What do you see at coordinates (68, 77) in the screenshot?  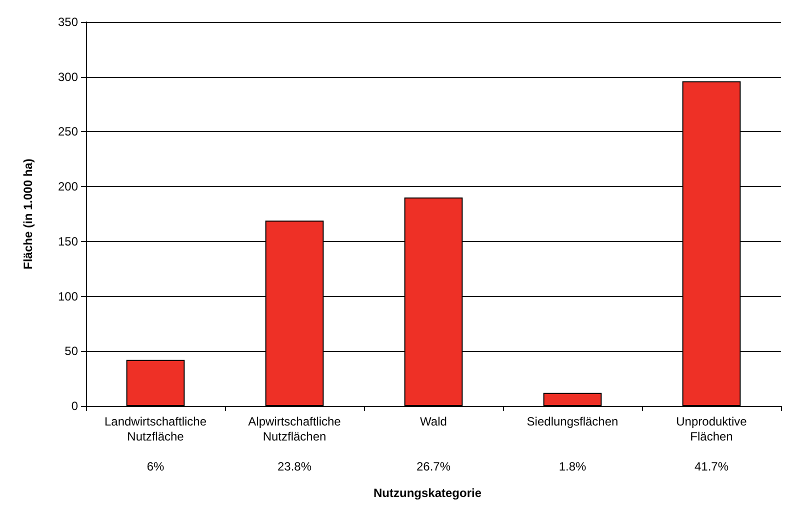 I see `y-tick-label: 300` at bounding box center [68, 77].